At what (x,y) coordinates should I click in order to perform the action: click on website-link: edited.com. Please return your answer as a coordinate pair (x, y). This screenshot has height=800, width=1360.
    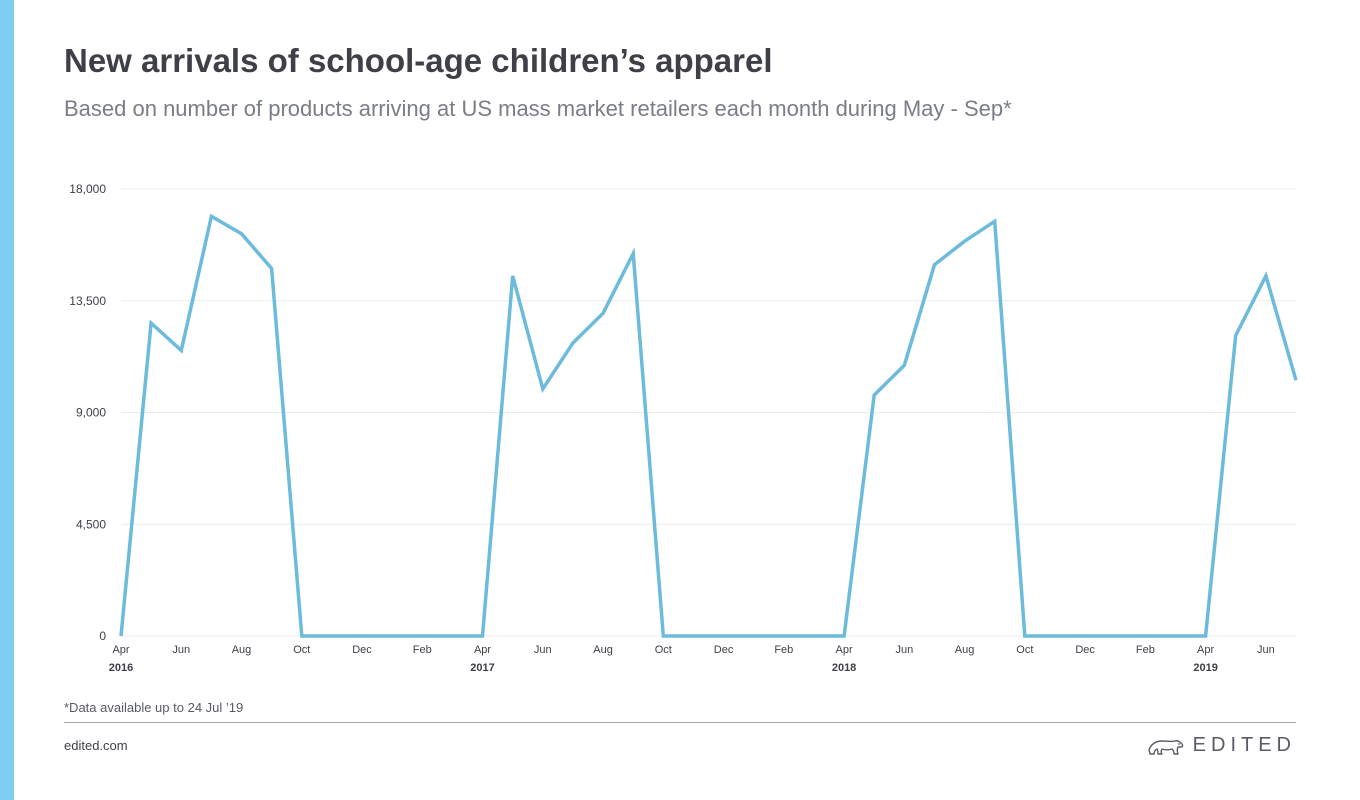
    Looking at the image, I should click on (96, 745).